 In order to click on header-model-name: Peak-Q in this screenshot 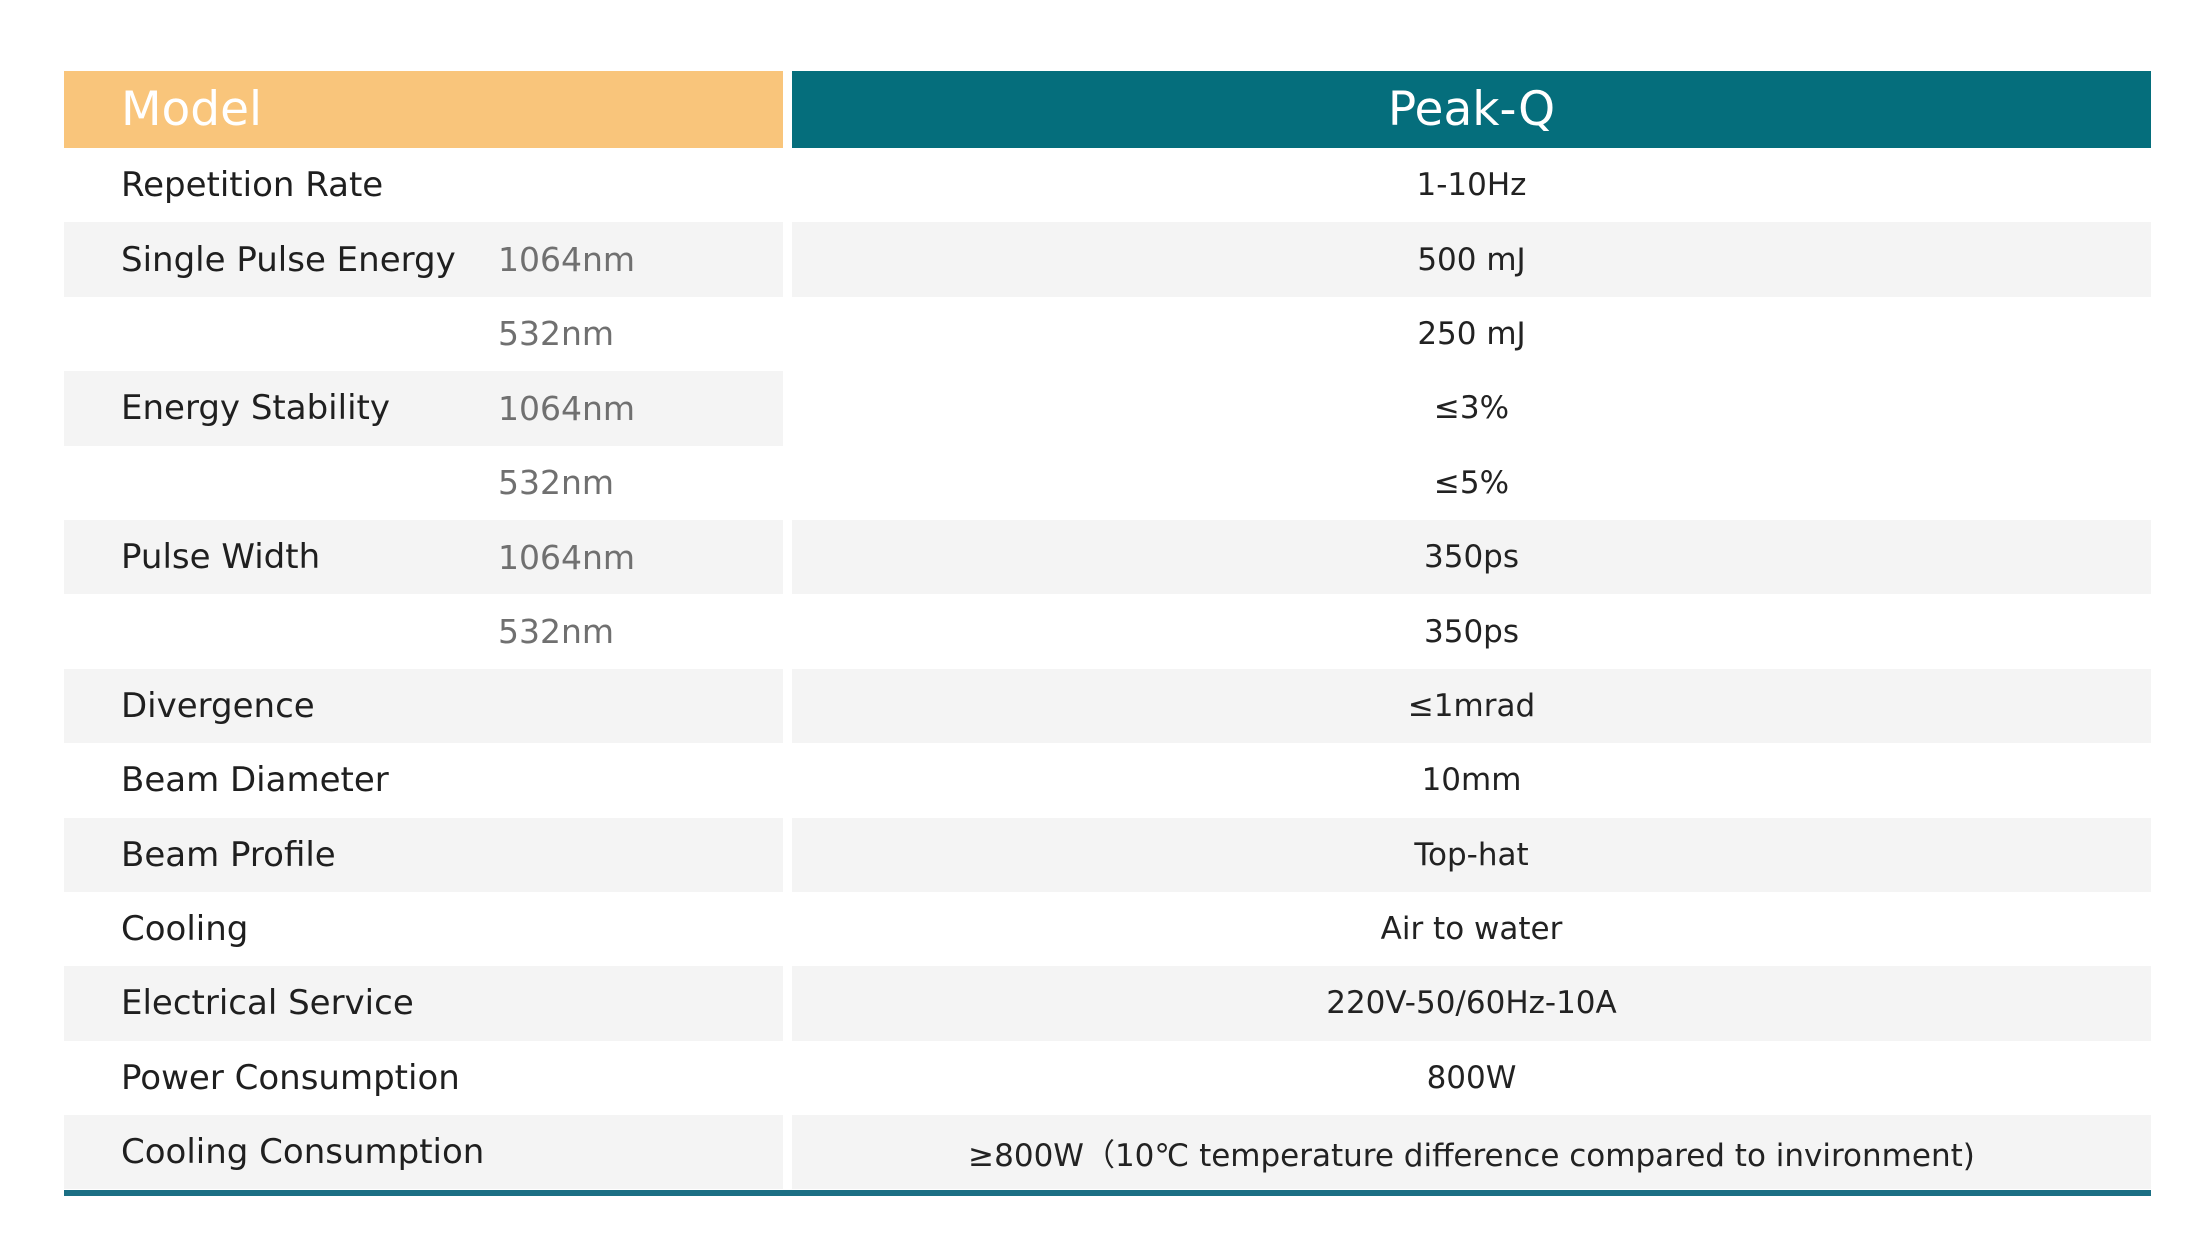, I will do `click(1471, 109)`.